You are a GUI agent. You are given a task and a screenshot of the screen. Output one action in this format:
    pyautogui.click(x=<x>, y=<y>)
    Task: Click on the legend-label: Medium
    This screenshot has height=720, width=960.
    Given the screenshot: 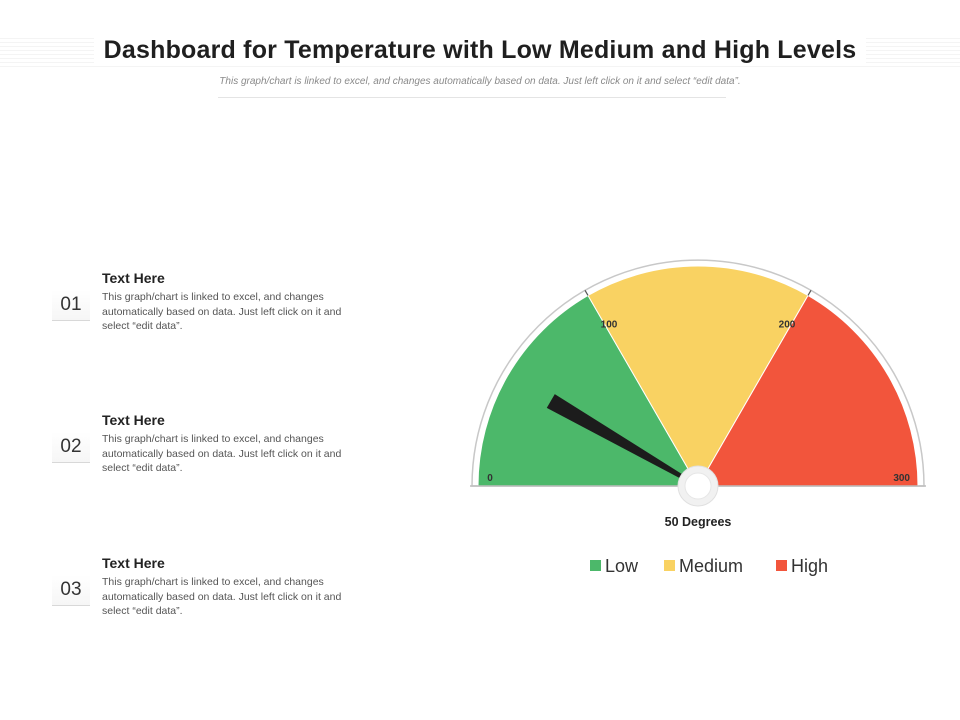 What is the action you would take?
    pyautogui.click(x=711, y=566)
    